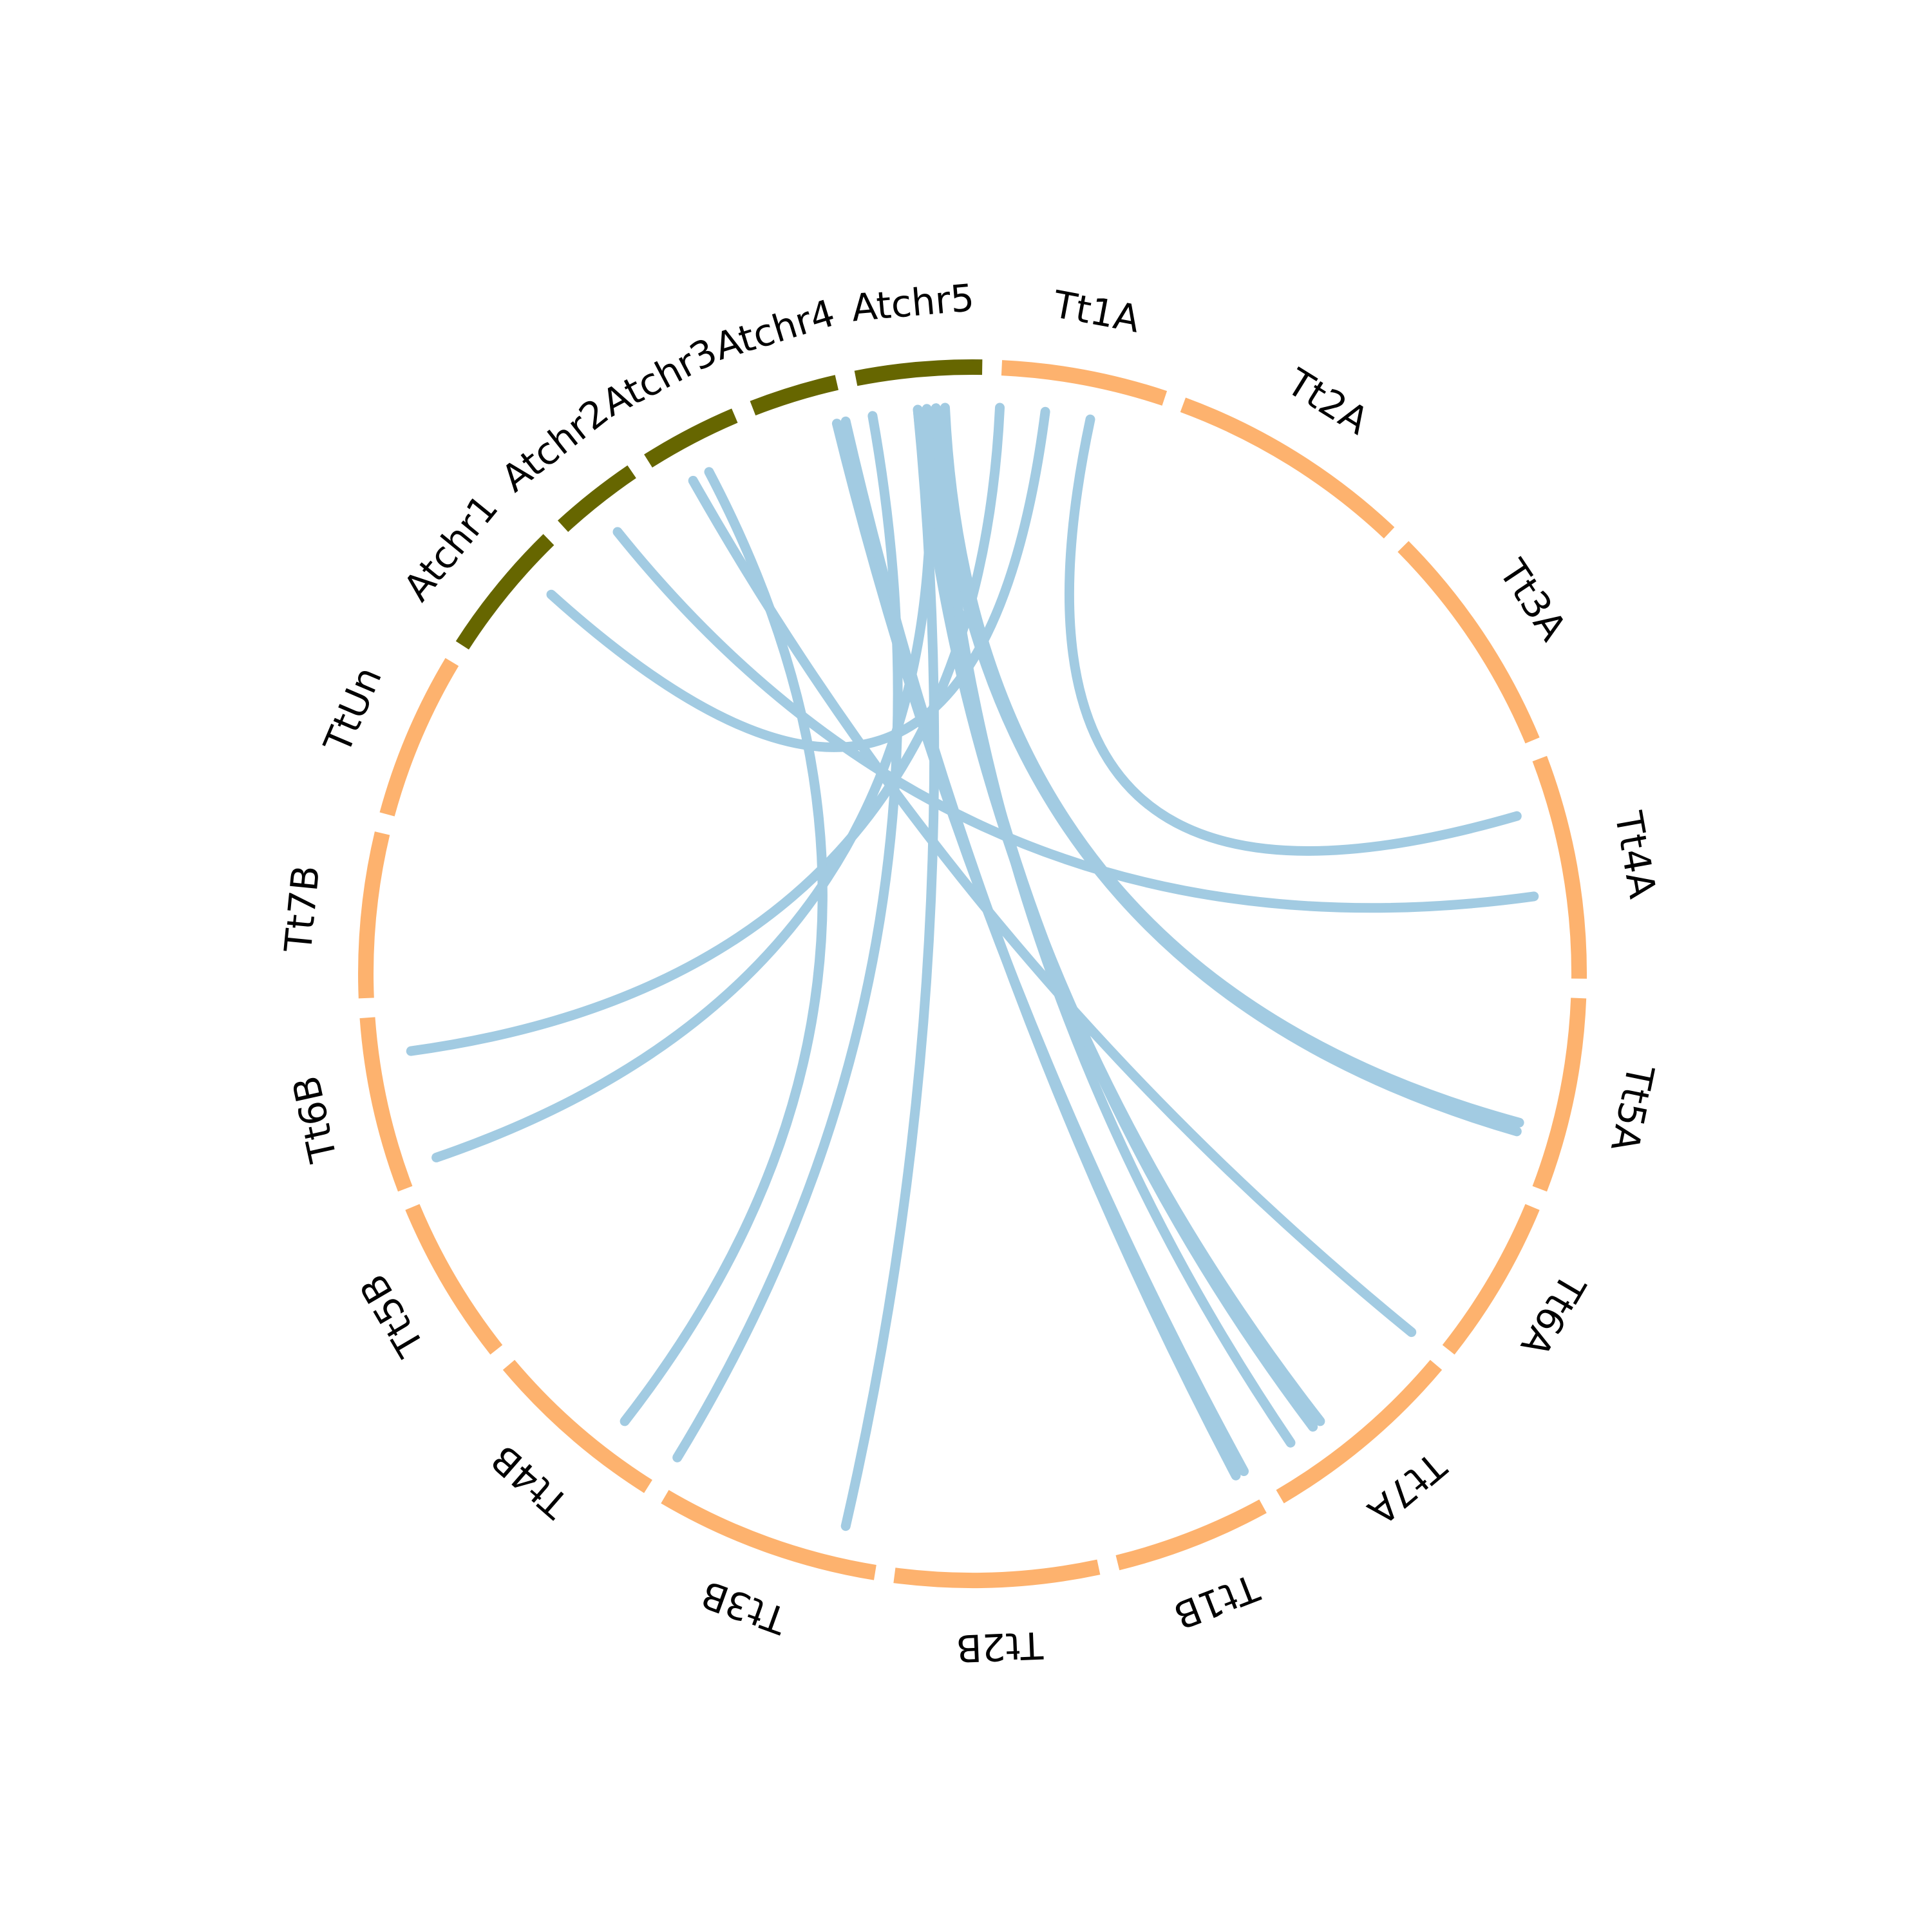 This screenshot has width=1932, height=1932. What do you see at coordinates (1287, 468) in the screenshot?
I see `segment-tt2a` at bounding box center [1287, 468].